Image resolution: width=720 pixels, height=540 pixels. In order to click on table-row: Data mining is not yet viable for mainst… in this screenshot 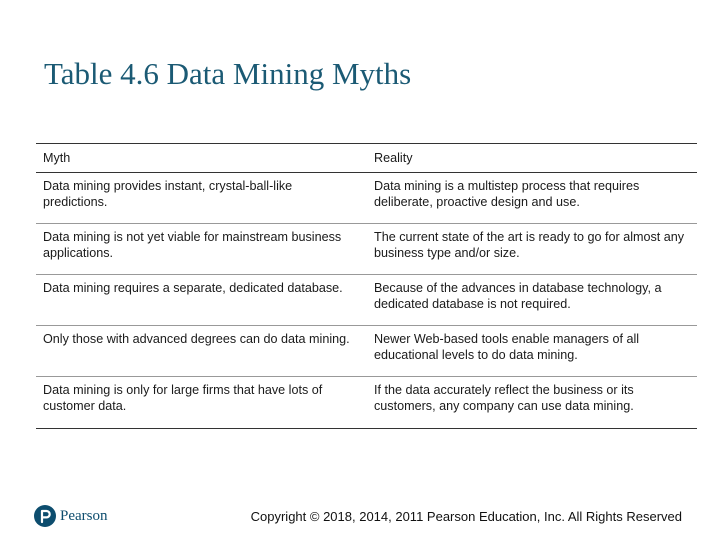, I will do `click(366, 249)`.